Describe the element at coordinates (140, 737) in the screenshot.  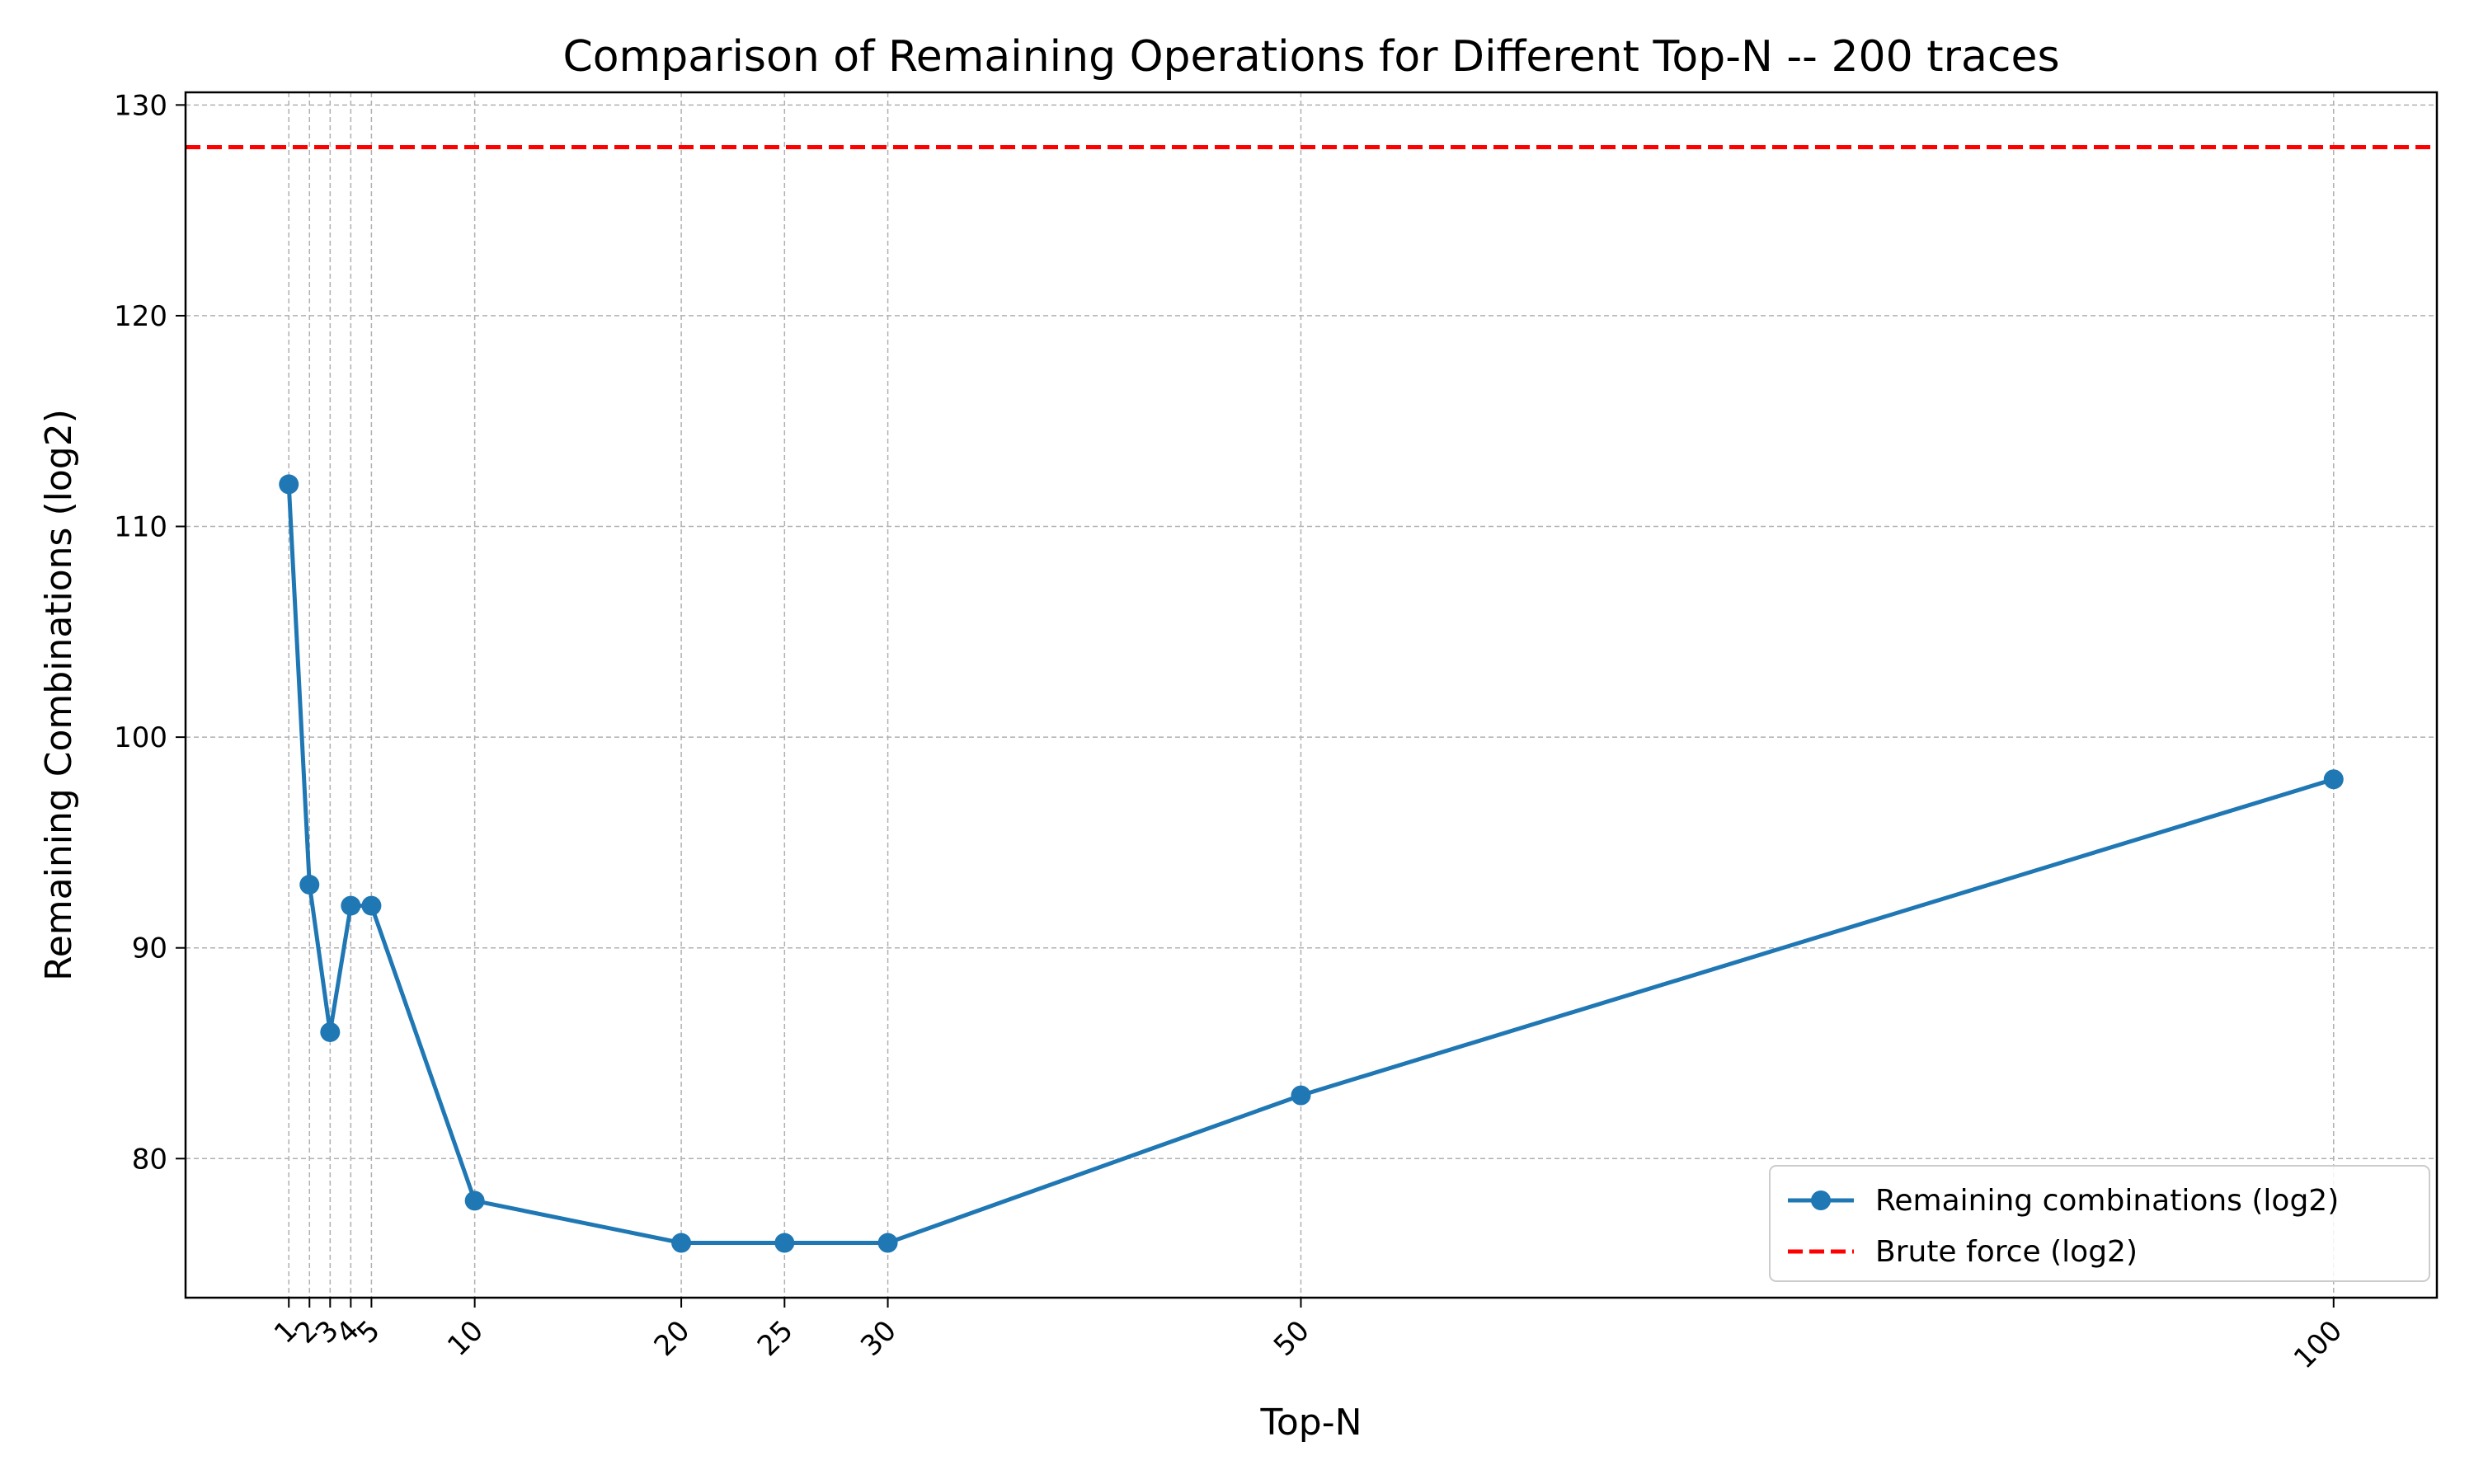
I see `y-tick-label: 100` at that location.